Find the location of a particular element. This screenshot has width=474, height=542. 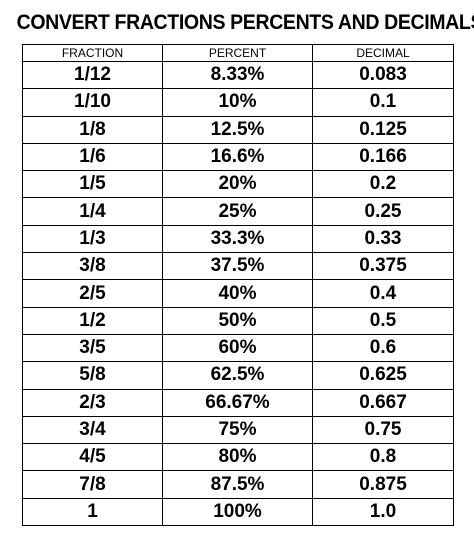

table-row: 3/8 37.5% 0.375 is located at coordinates (238, 266).